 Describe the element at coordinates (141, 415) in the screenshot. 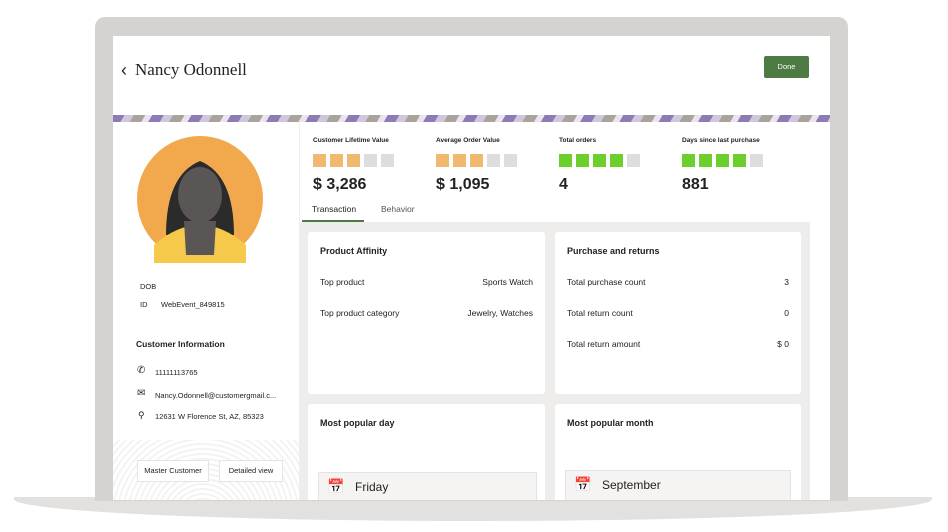

I see `address-icon: ⚲` at that location.